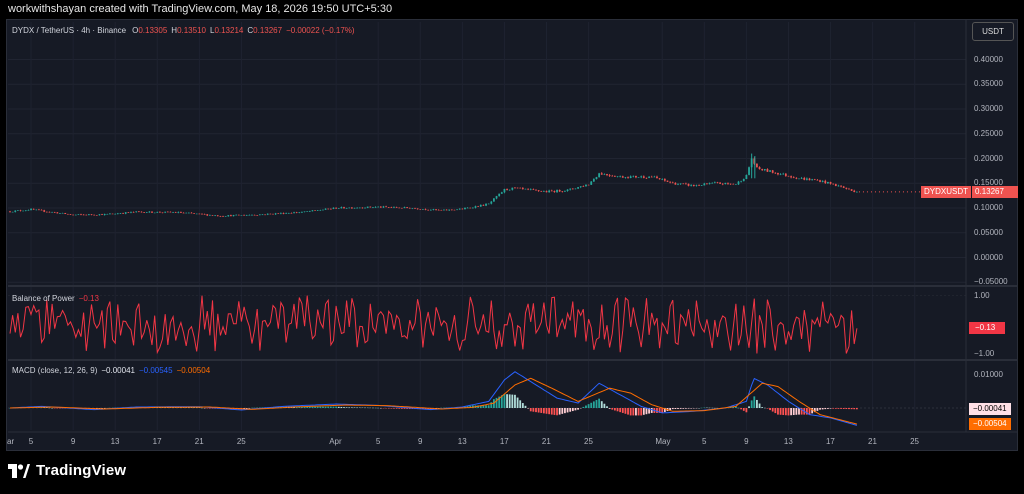  Describe the element at coordinates (135, 30) in the screenshot. I see `legend-open-label: O` at that location.